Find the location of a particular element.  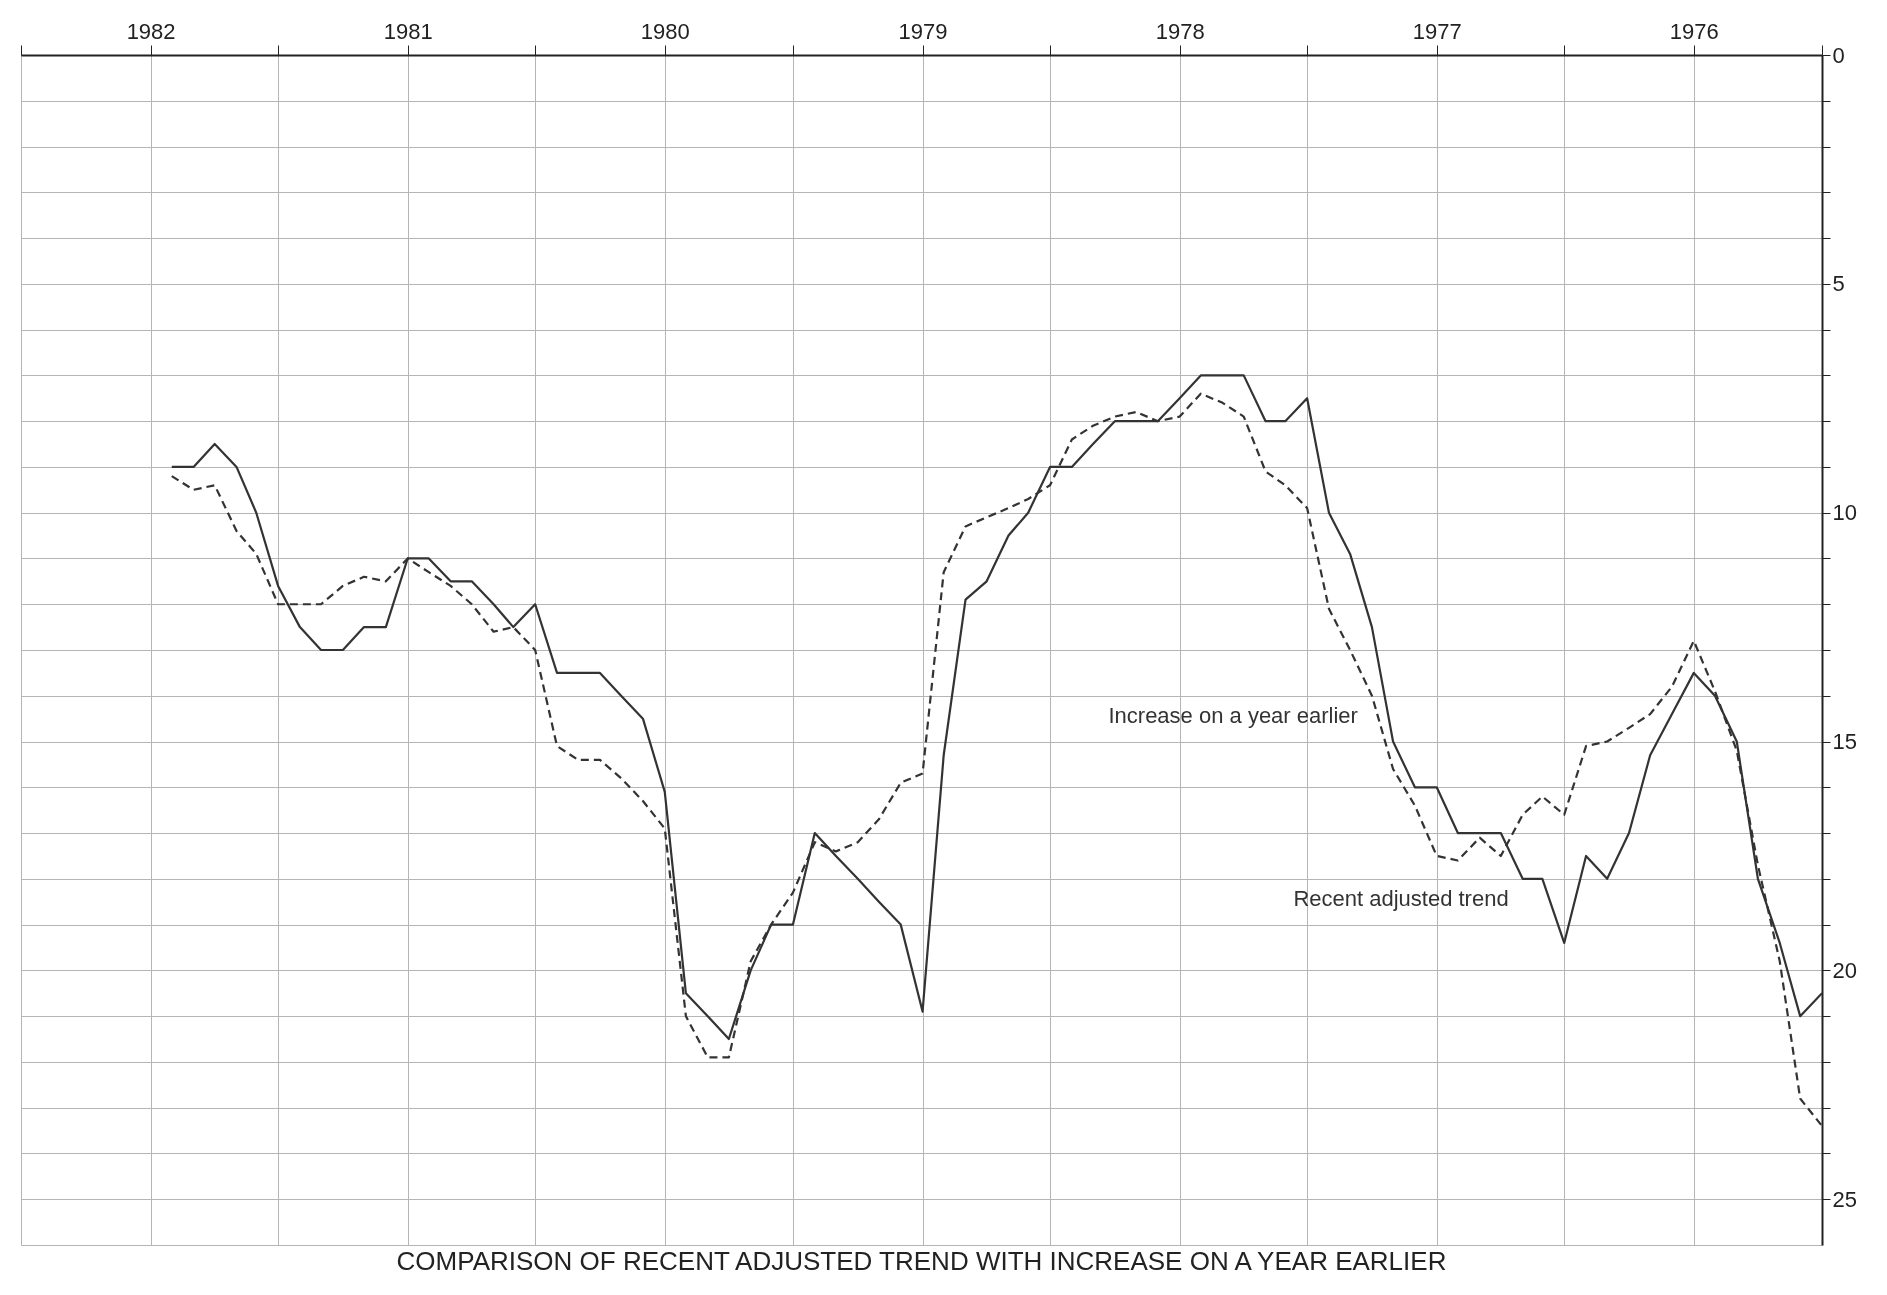

y-tick-label: 5 is located at coordinates (1838, 284).